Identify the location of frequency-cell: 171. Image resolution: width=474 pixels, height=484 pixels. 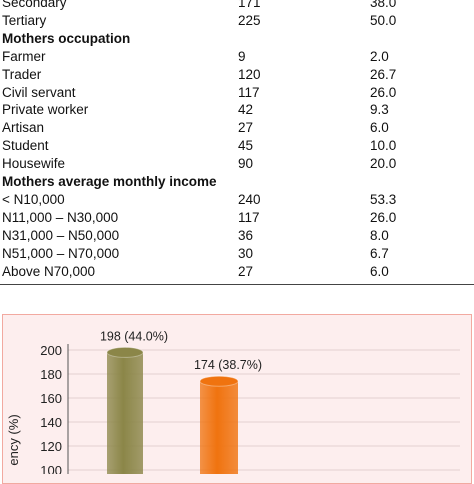
(249, 5).